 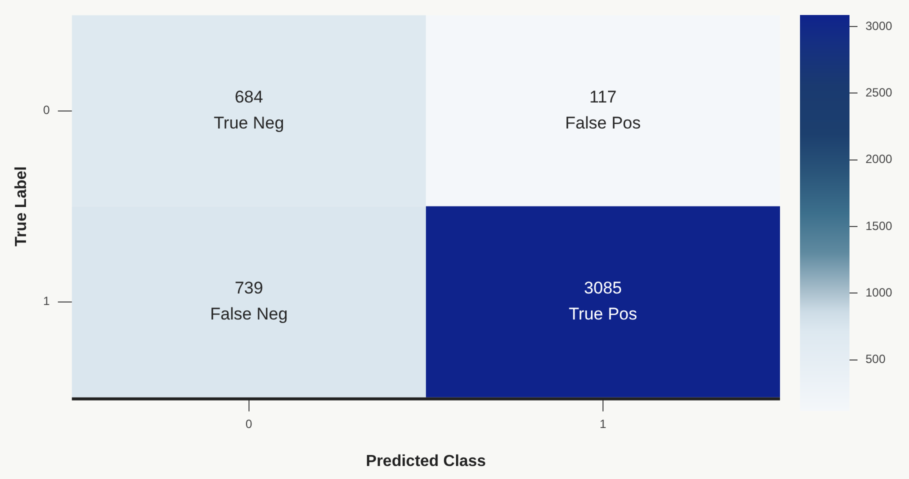 I want to click on x-axis-title: Predicted Class, so click(x=426, y=461).